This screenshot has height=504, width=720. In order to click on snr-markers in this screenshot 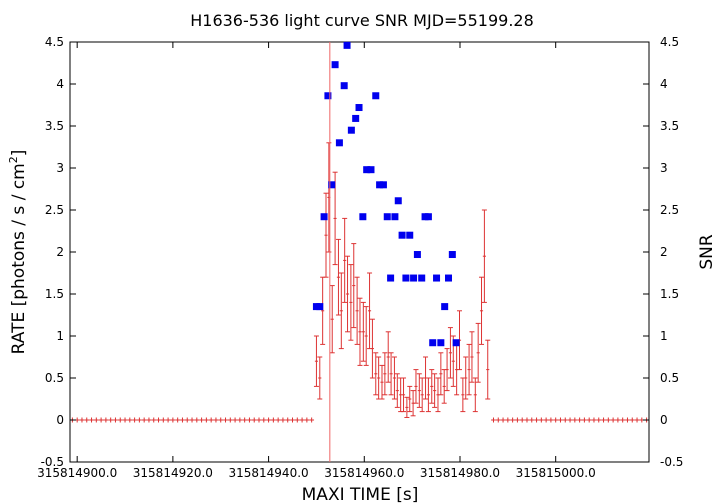, I will do `click(386, 194)`.